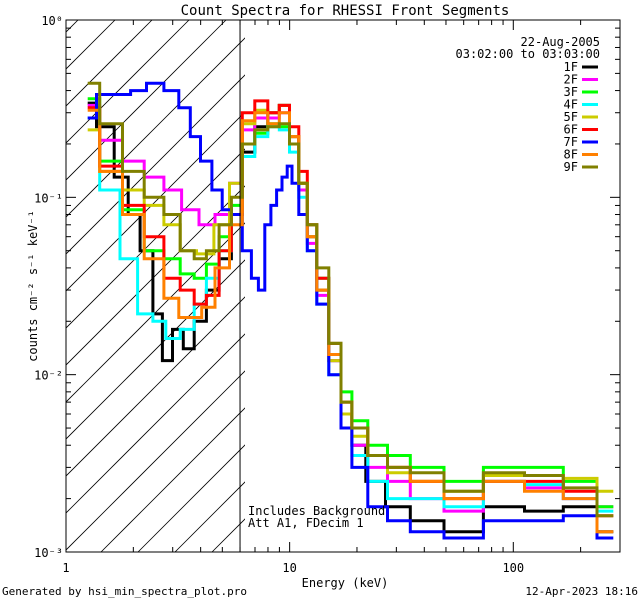  What do you see at coordinates (571, 167) in the screenshot?
I see `legend-label-9F: 9F` at bounding box center [571, 167].